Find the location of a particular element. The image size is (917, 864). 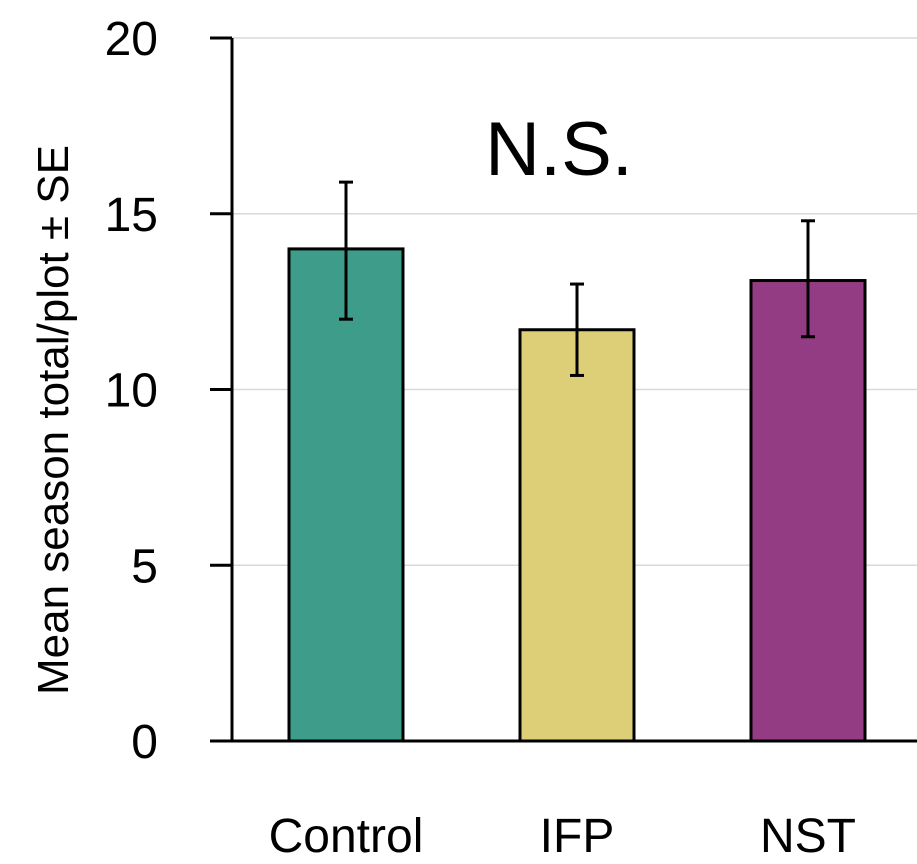

y-tick-label: 10 is located at coordinates (131, 391).